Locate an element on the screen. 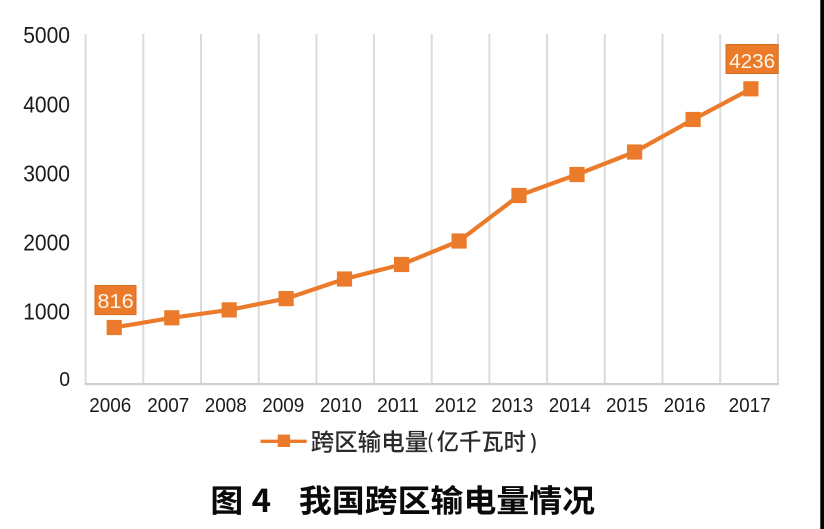 This screenshot has height=529, width=824. svg-text: 2014 is located at coordinates (570, 406).